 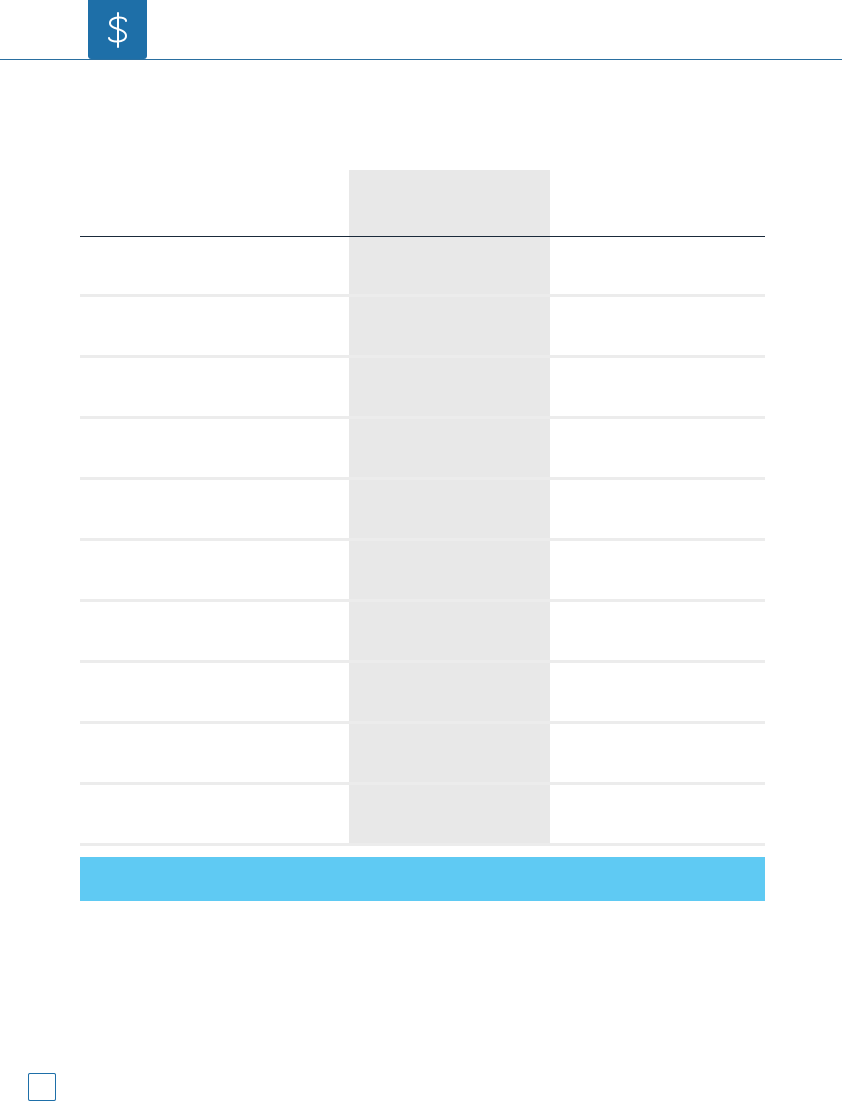 I want to click on total-row, so click(x=422, y=879).